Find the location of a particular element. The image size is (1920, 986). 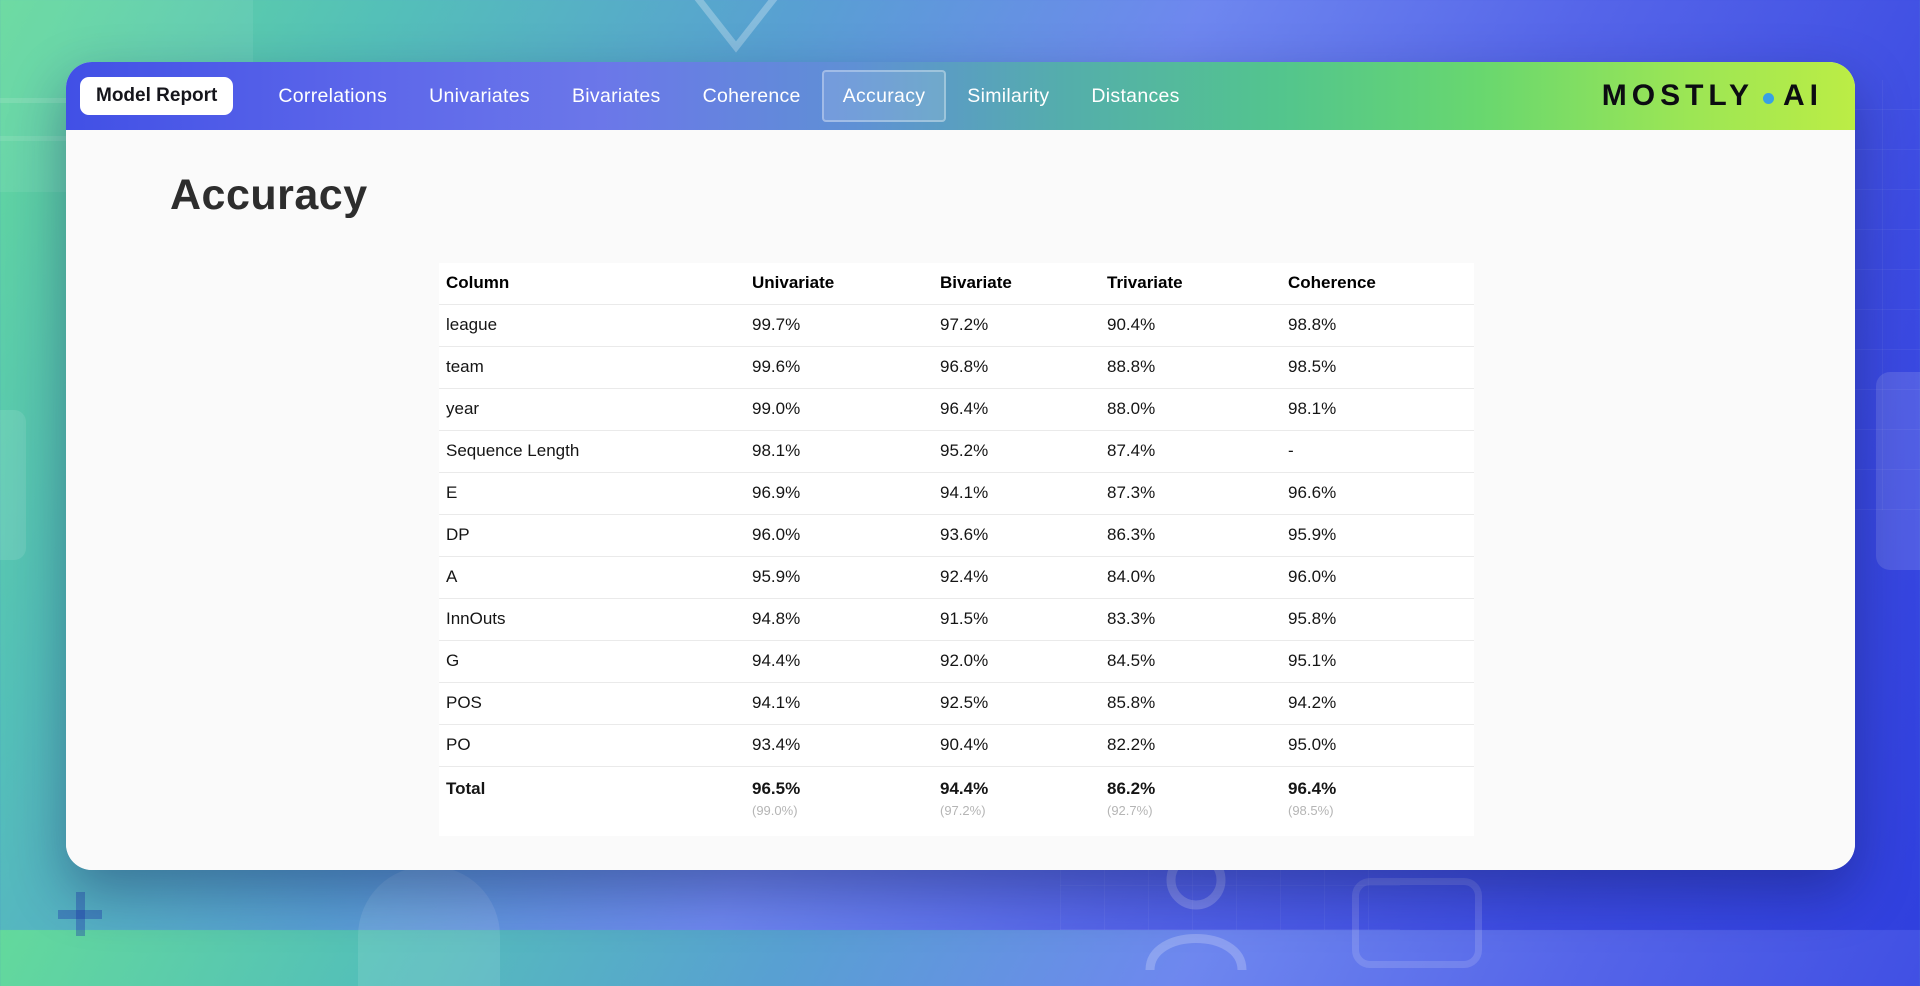

total-subvalue: (99.0%) is located at coordinates (775, 810).